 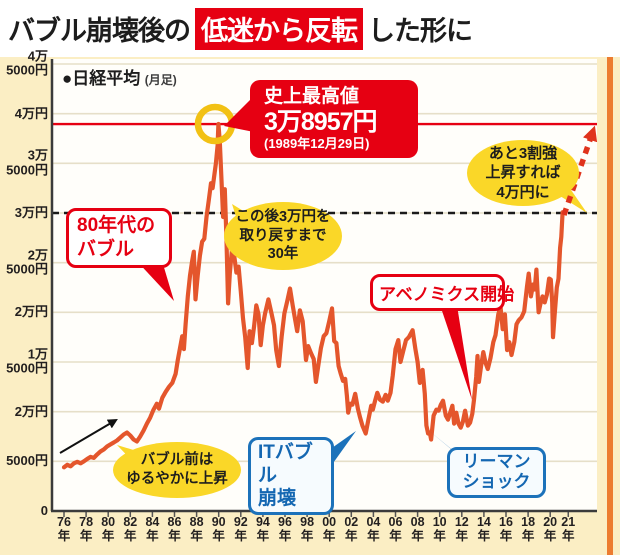 I want to click on x-tick-label: 80 年, so click(x=108, y=529).